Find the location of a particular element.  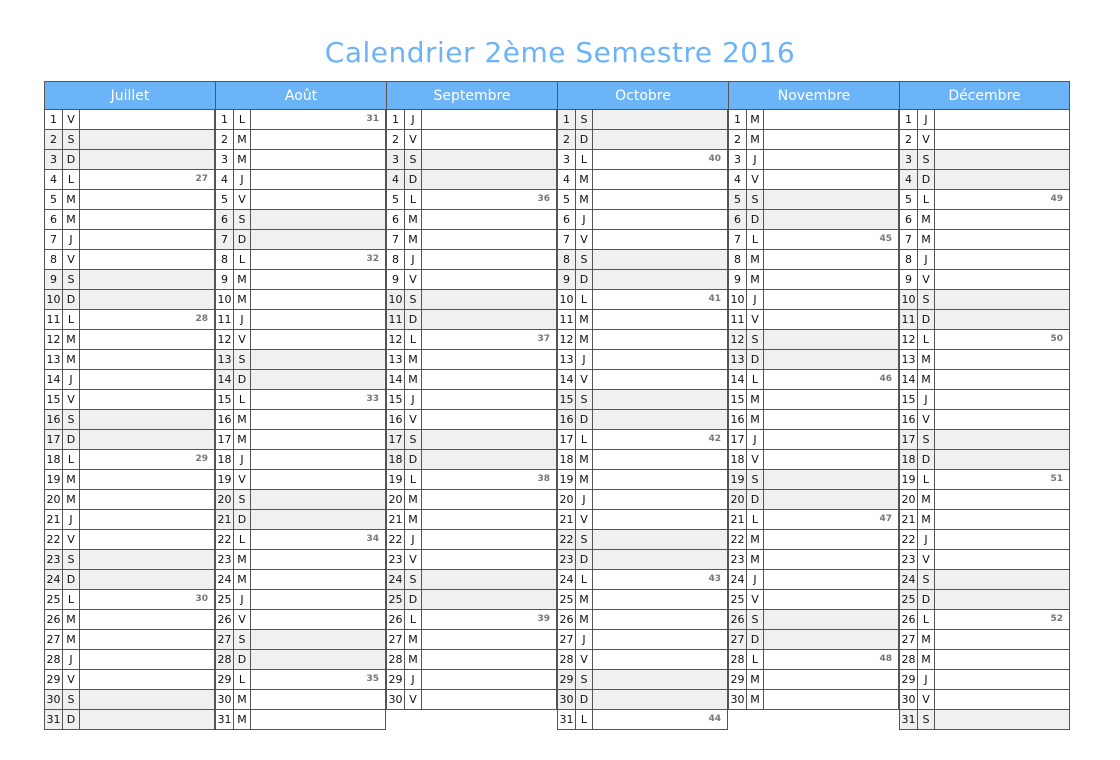

day-row: 28 J is located at coordinates (129, 660).